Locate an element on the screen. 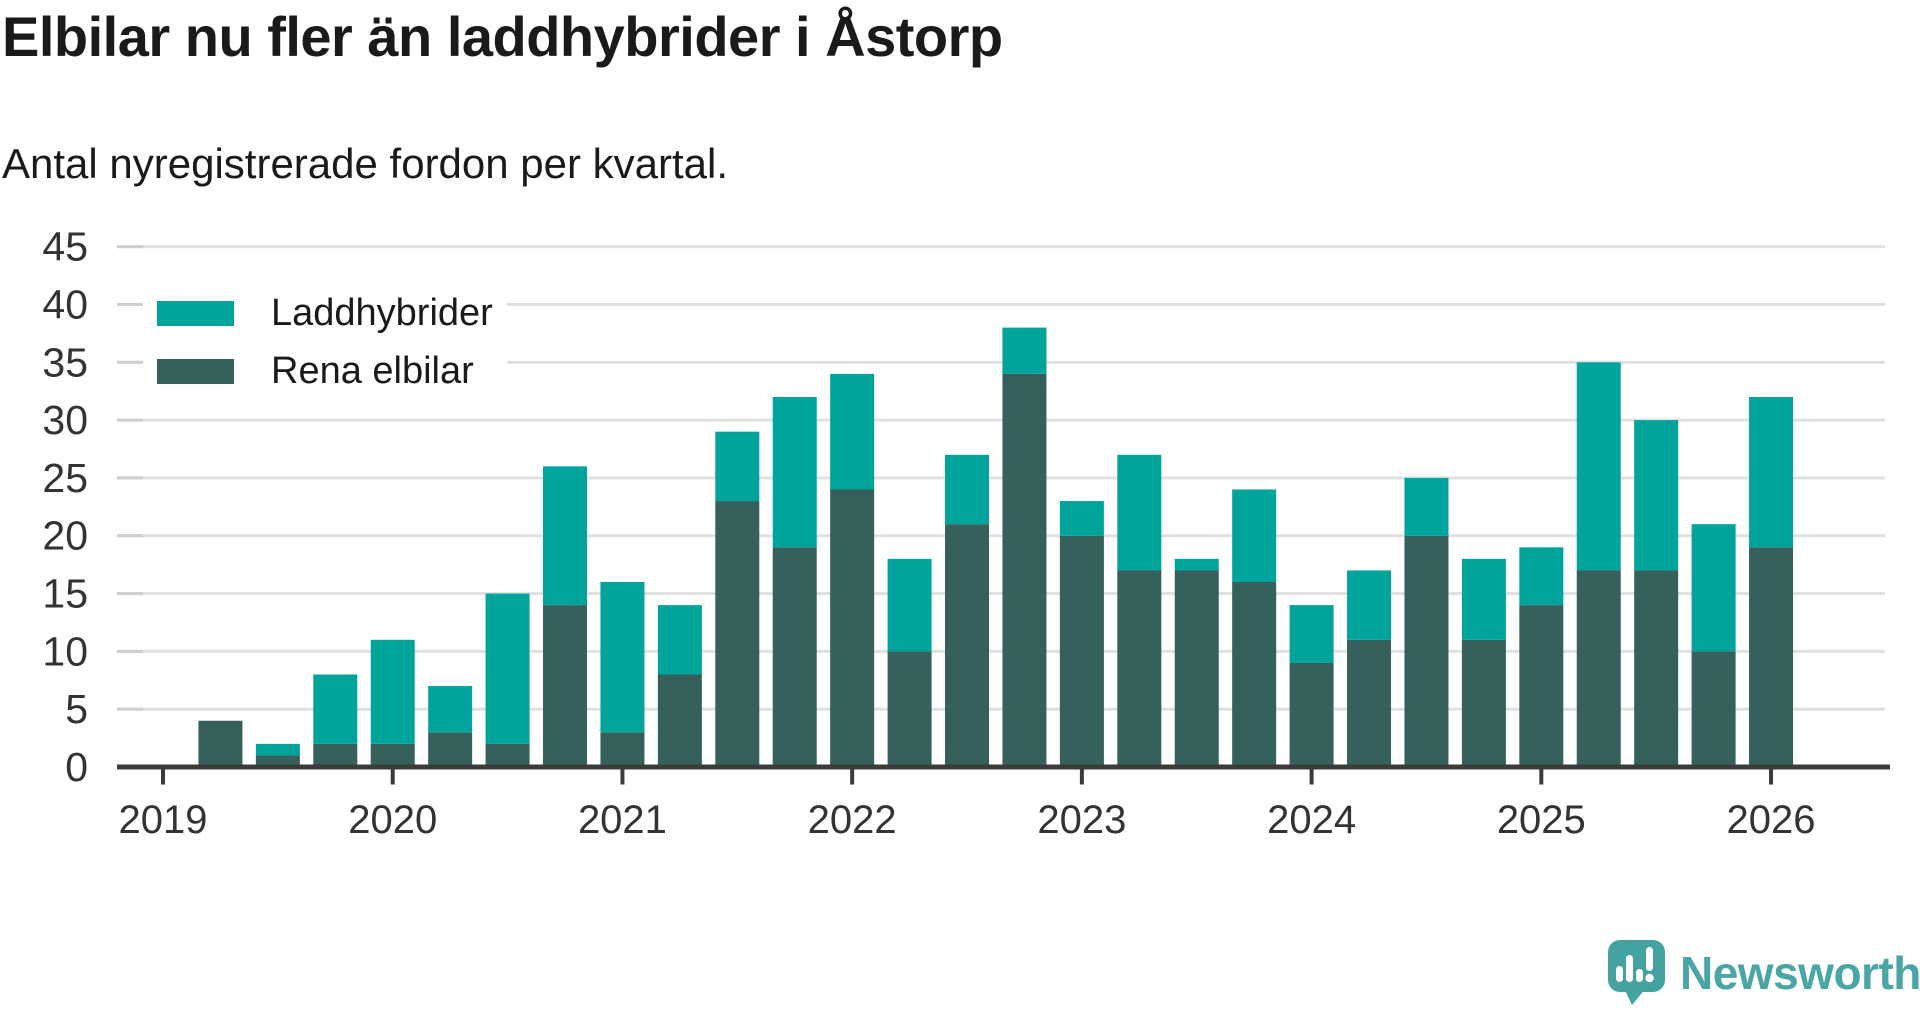 Image resolution: width=1920 pixels, height=1010 pixels. x-axis-label: 2019 is located at coordinates (163, 820).